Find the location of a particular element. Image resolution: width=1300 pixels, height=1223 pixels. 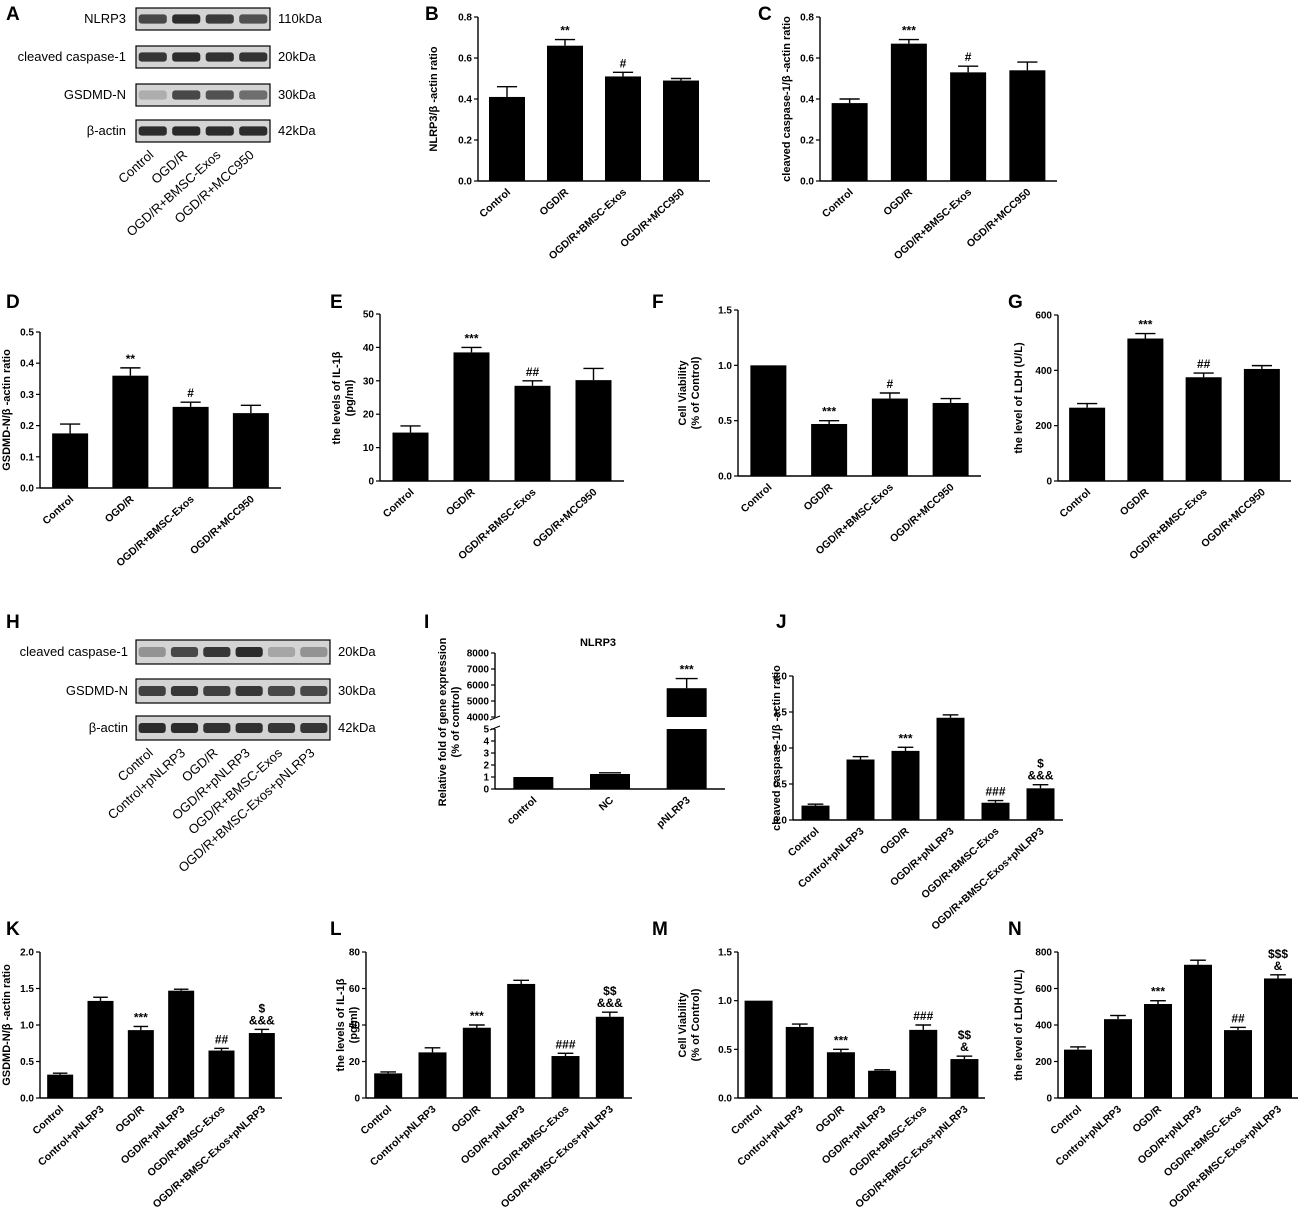

blot-kda-label: 20kDa is located at coordinates (357, 651).